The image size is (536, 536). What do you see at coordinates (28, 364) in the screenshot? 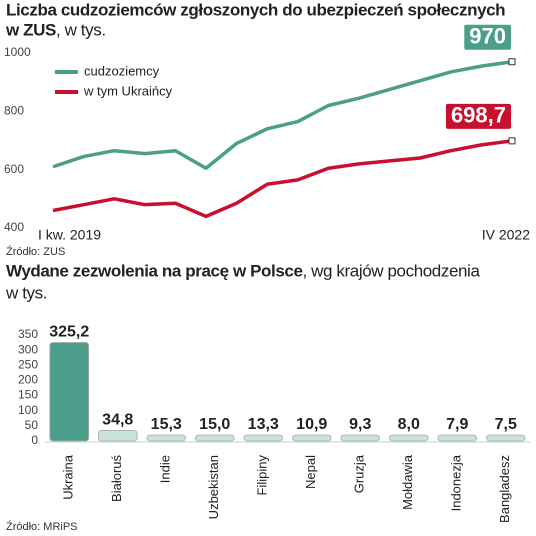
I see `y-tick-label: 250` at bounding box center [28, 364].